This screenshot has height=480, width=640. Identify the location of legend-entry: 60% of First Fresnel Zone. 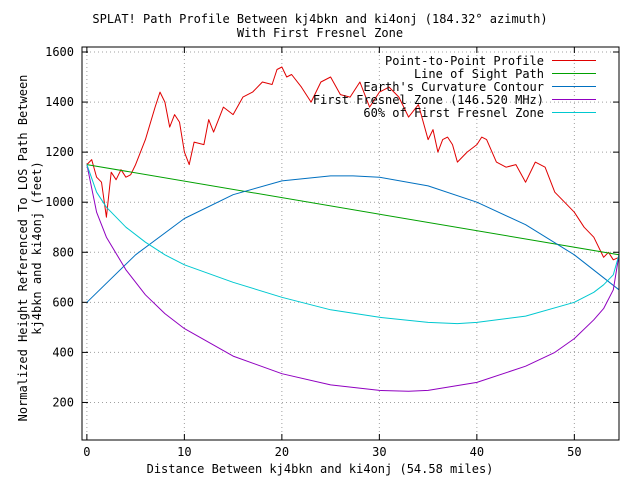
(454, 112).